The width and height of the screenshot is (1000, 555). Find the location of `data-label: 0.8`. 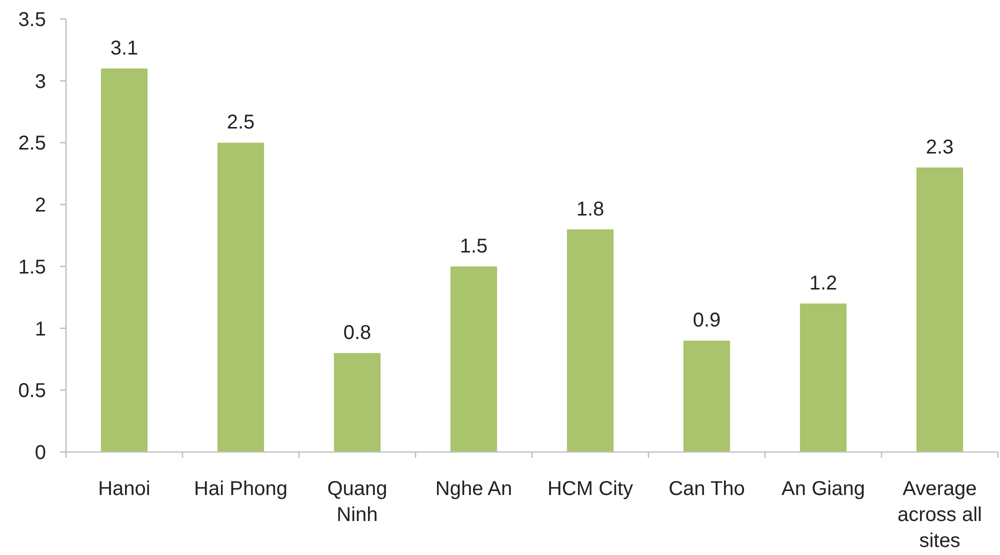

data-label: 0.8 is located at coordinates (357, 333).